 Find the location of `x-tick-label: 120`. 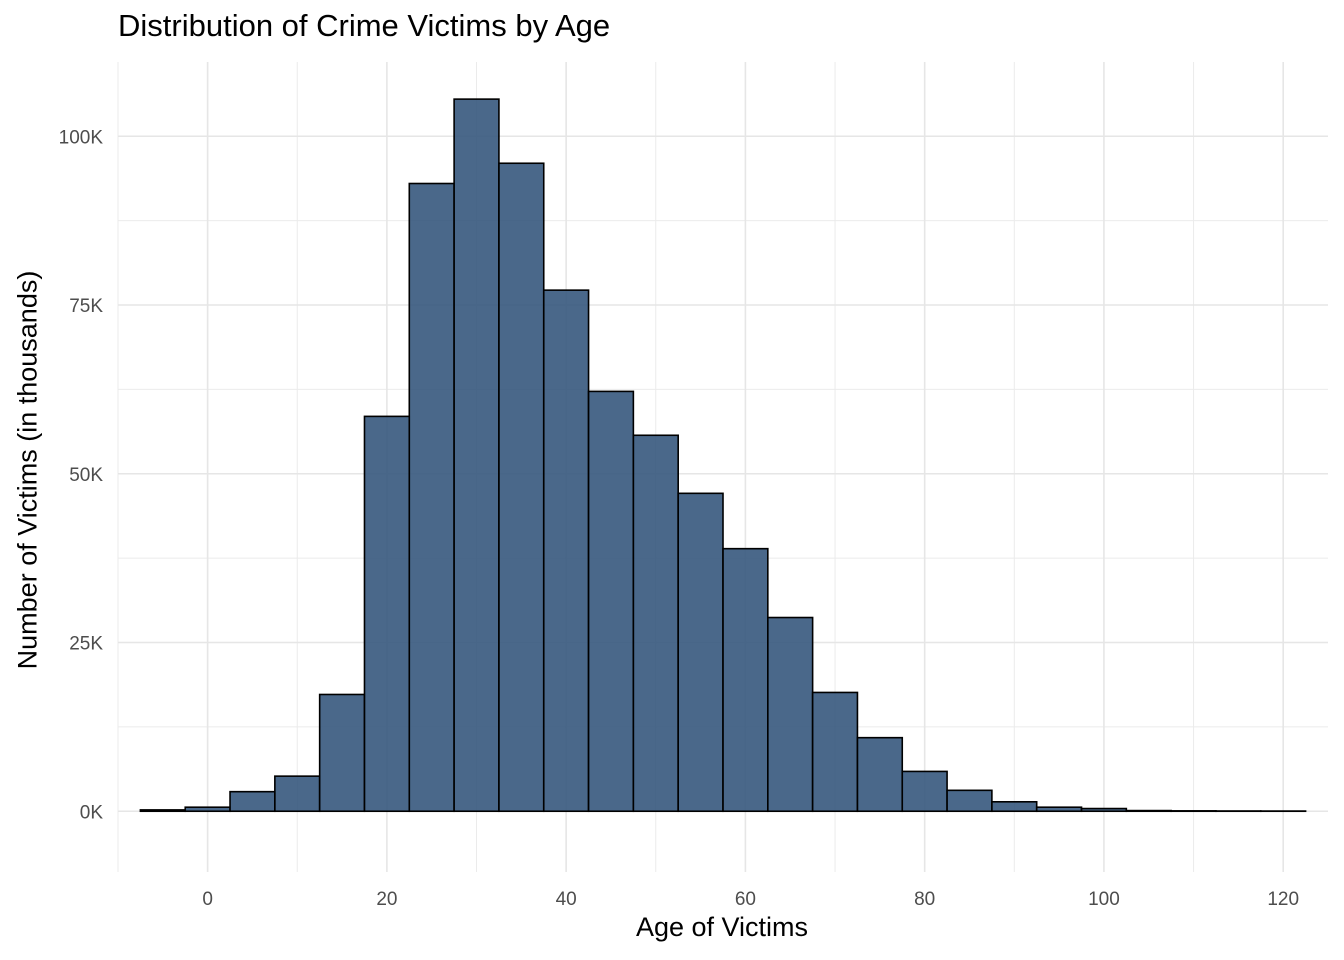

x-tick-label: 120 is located at coordinates (1283, 899).